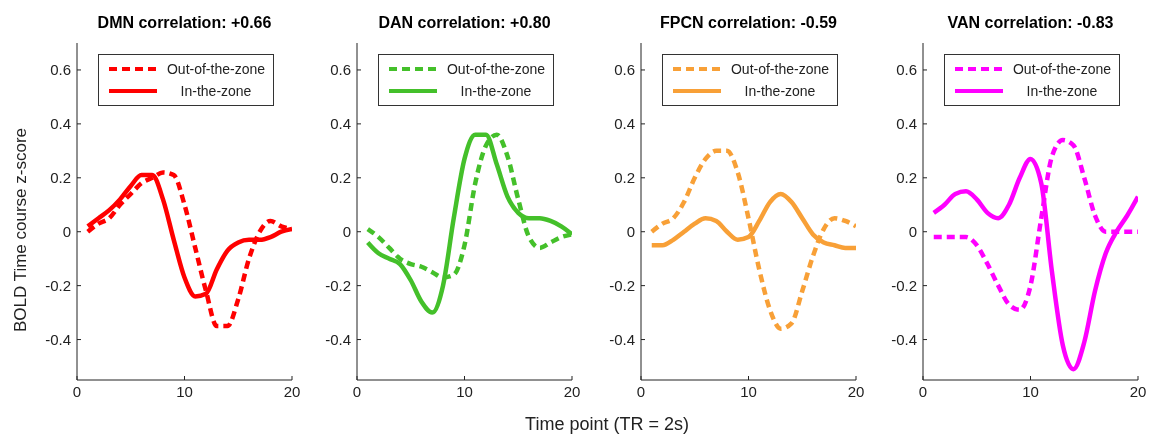 The image size is (1152, 439). Describe the element at coordinates (607, 424) in the screenshot. I see `x-axis-title: Time point (TR = 2s)` at that location.